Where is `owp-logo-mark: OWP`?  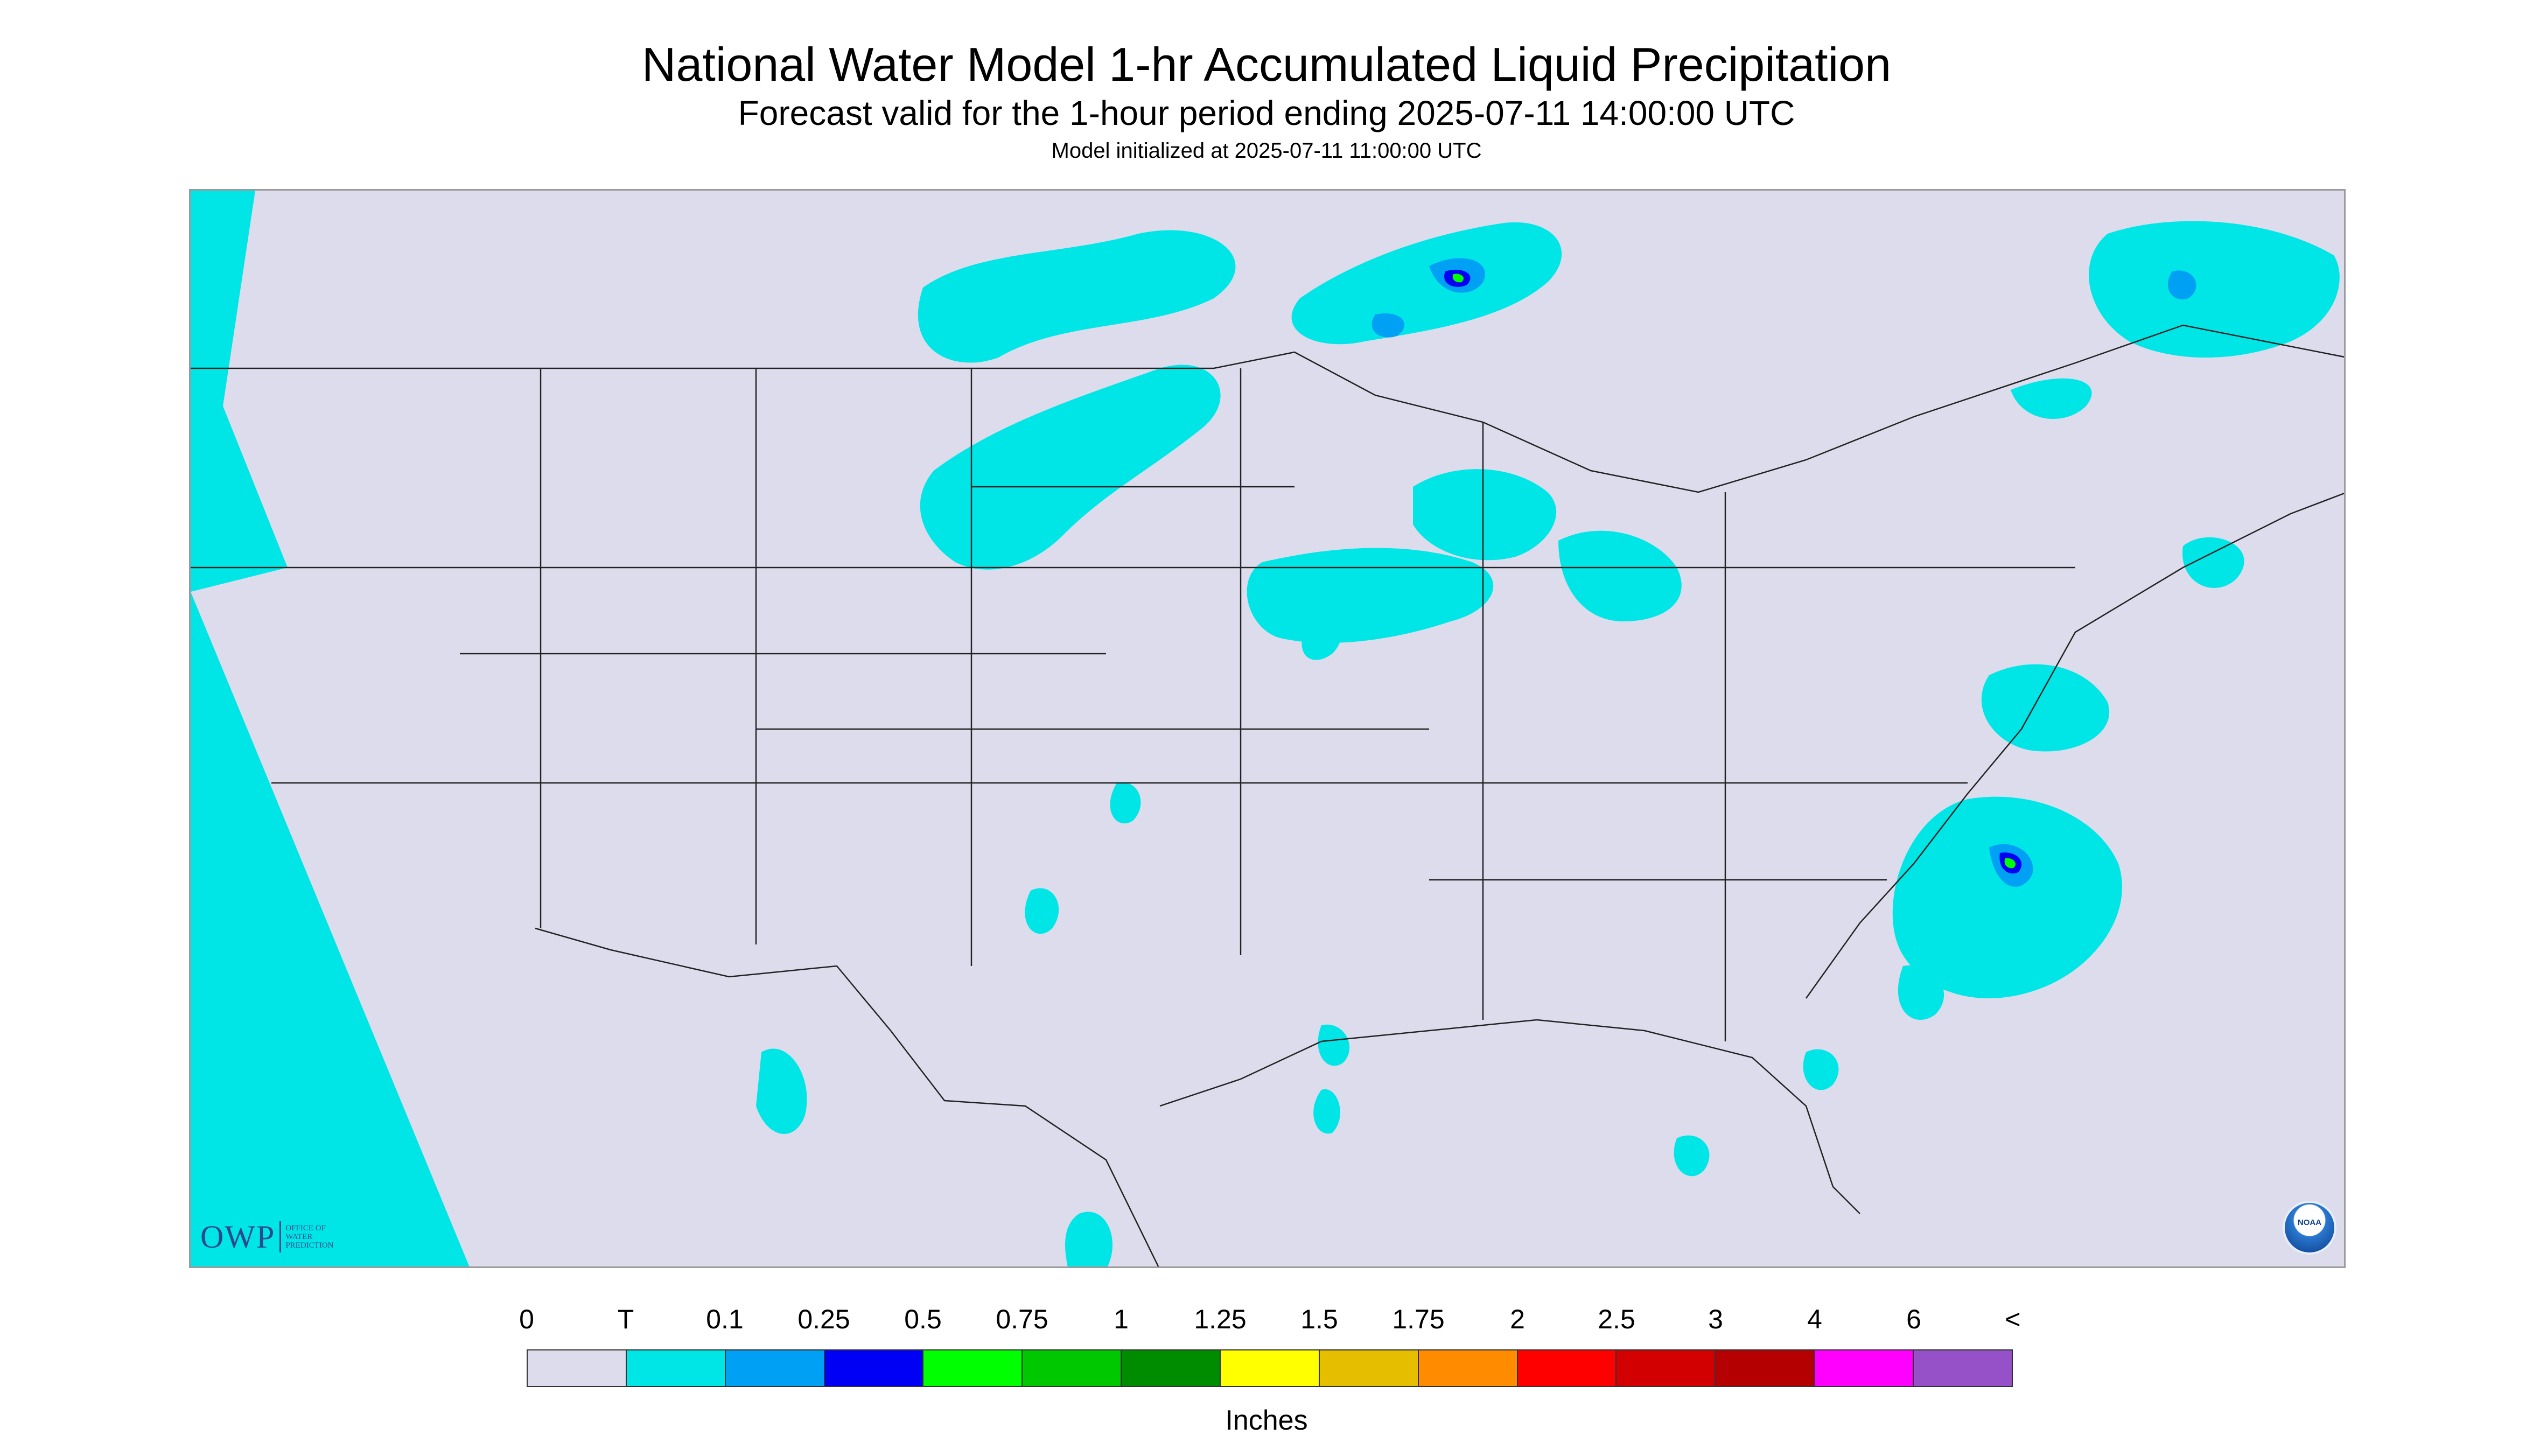
owp-logo-mark: OWP is located at coordinates (238, 1237).